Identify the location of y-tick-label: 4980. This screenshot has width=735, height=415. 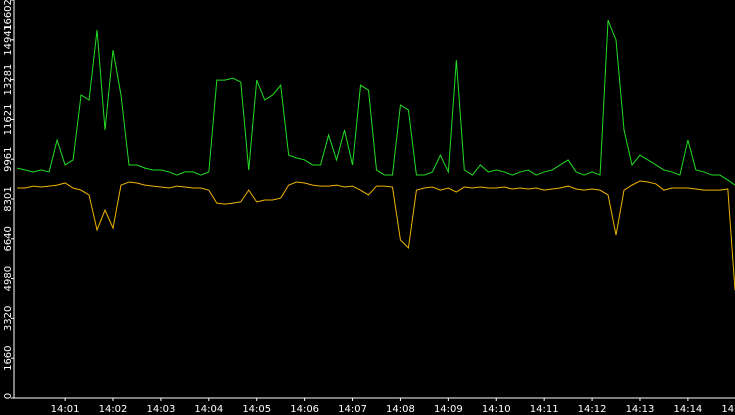
(8, 278).